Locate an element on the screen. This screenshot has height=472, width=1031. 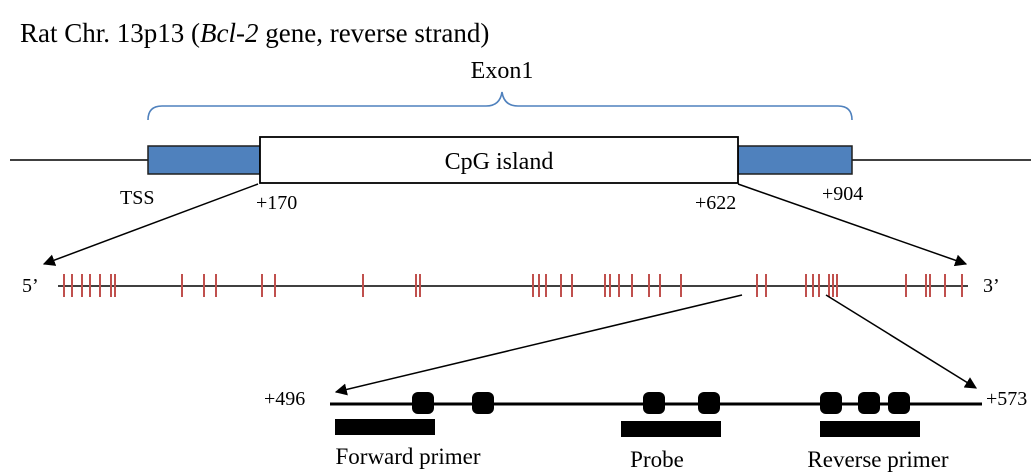
amplicon-end-label: +573 is located at coordinates (1006, 399).